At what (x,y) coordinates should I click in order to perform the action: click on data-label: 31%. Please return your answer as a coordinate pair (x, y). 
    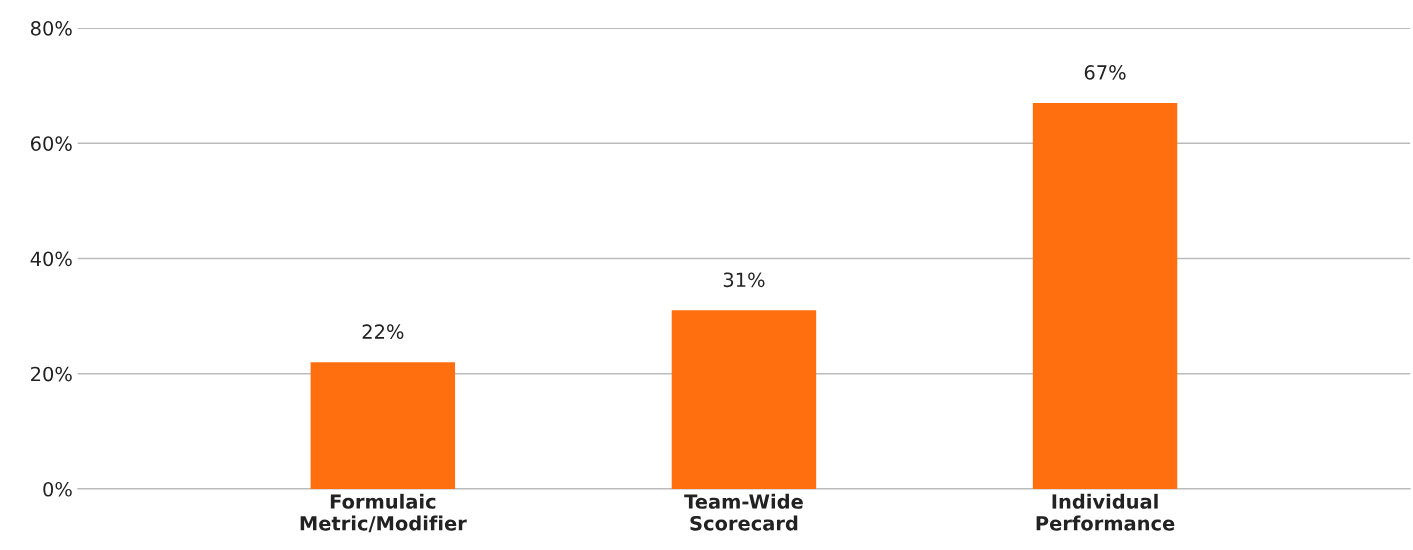
    Looking at the image, I should click on (744, 280).